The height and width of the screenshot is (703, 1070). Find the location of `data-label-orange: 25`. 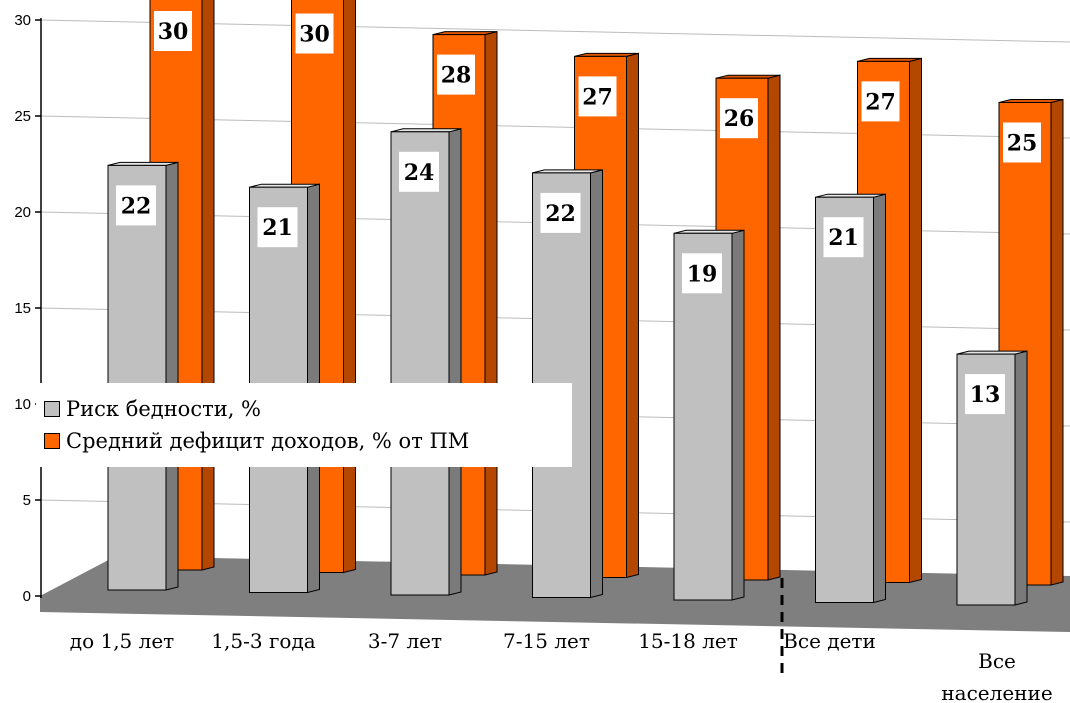

data-label-orange: 25 is located at coordinates (1022, 144).